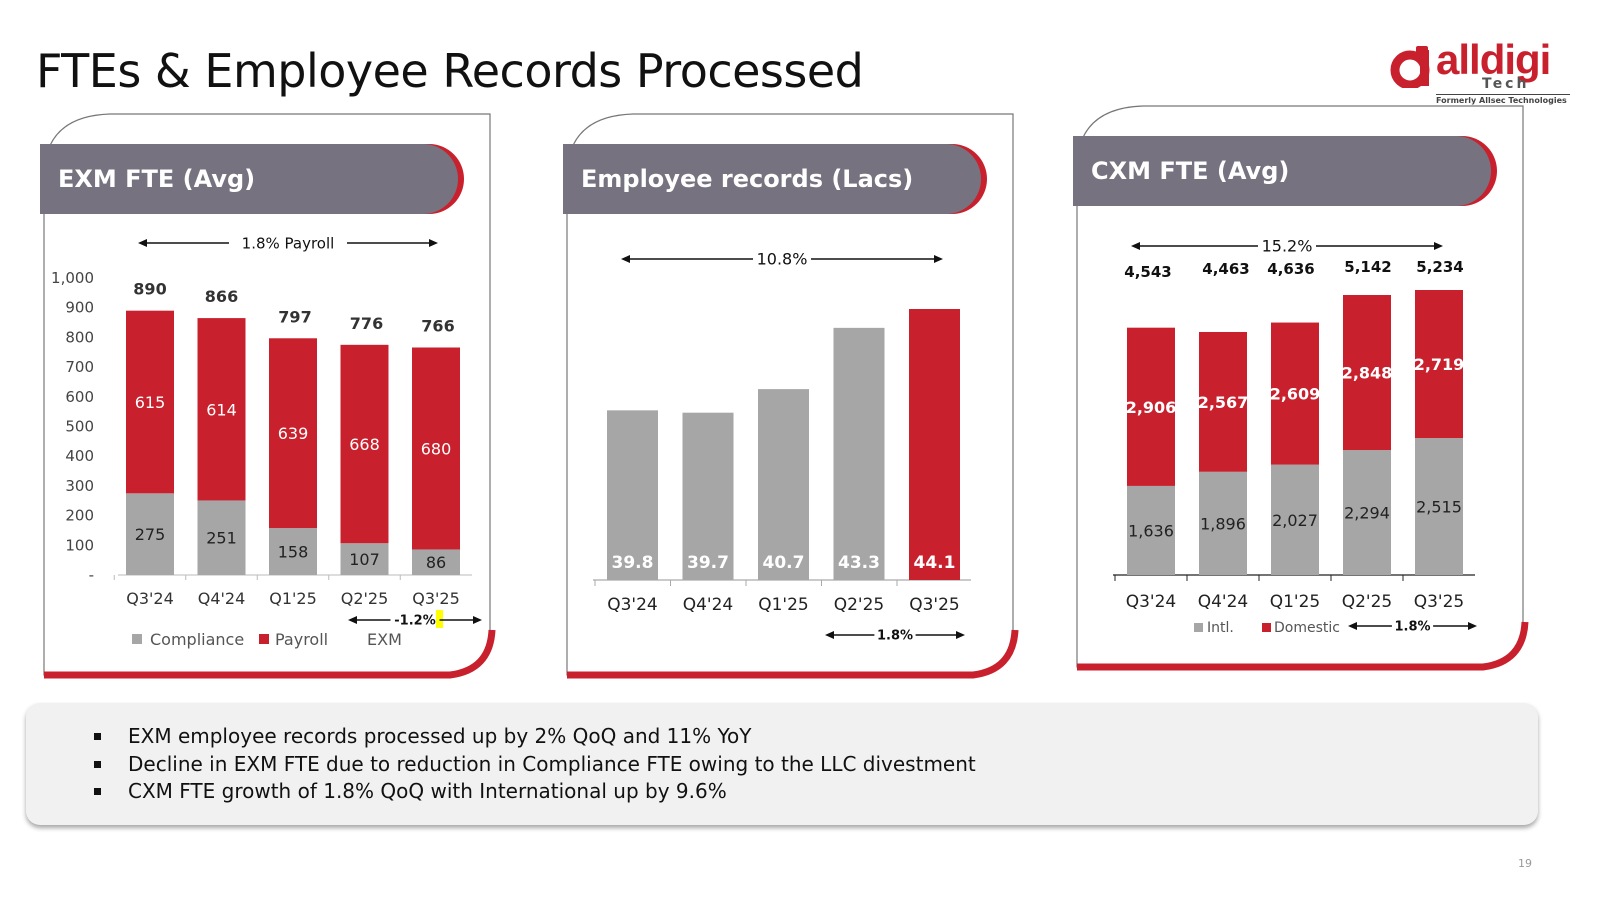 This screenshot has width=1600, height=900. What do you see at coordinates (384, 639) in the screenshot?
I see `legend-label-exm: EXM` at bounding box center [384, 639].